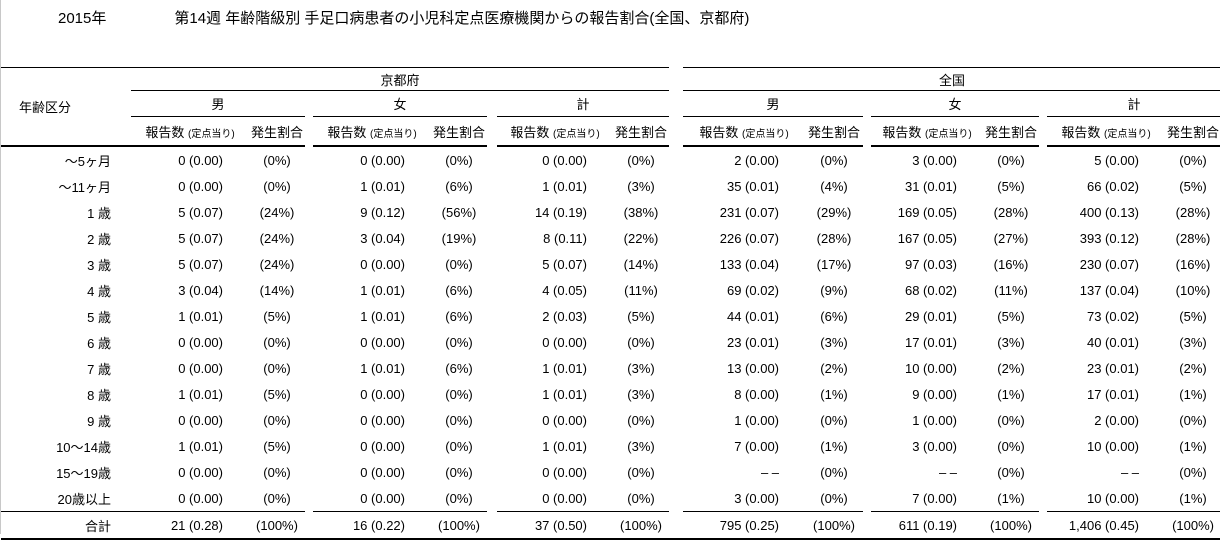 The width and height of the screenshot is (1220, 540). I want to click on age-label: ～5ヶ月, so click(87, 161).